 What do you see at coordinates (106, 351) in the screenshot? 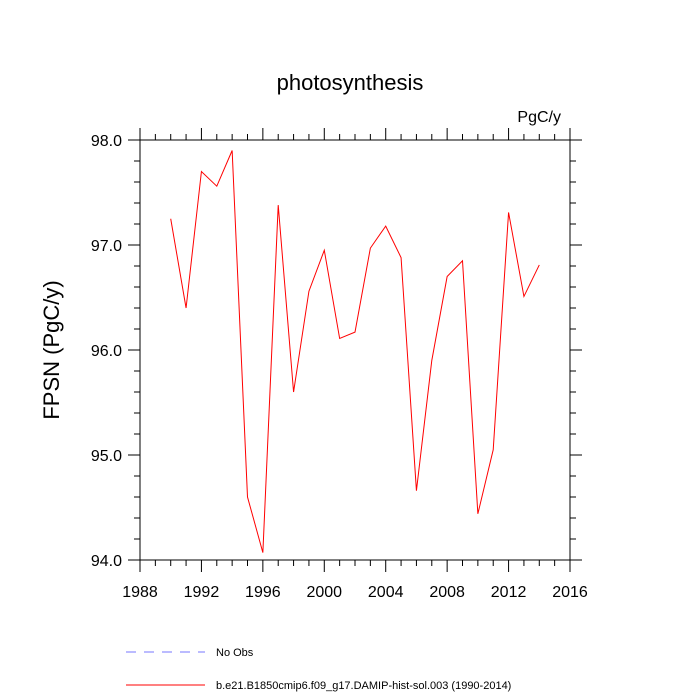
I see `y-tick-label: 96.0` at bounding box center [106, 351].